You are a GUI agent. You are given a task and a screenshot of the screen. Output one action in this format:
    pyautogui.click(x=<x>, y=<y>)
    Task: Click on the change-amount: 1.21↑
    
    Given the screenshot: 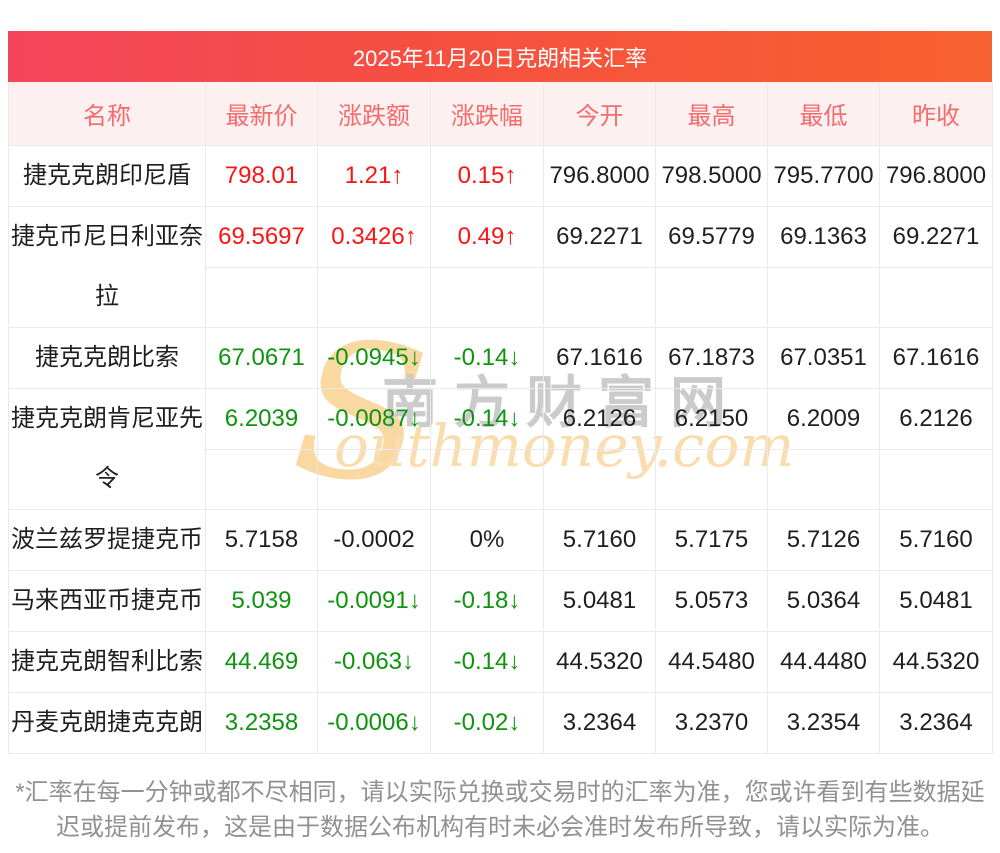 What is the action you would take?
    pyautogui.click(x=374, y=175)
    